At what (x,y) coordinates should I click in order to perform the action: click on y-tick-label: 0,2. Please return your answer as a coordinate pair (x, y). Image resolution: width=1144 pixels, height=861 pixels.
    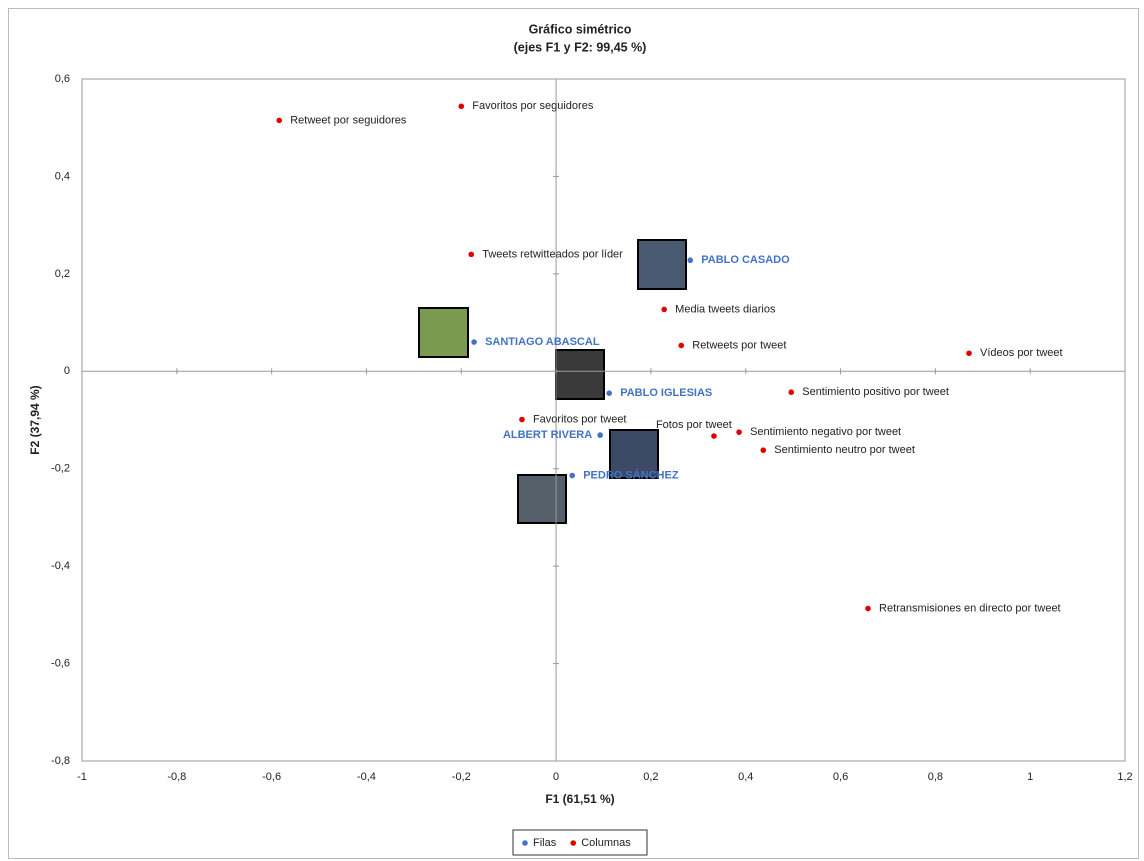
    Looking at the image, I should click on (62, 274).